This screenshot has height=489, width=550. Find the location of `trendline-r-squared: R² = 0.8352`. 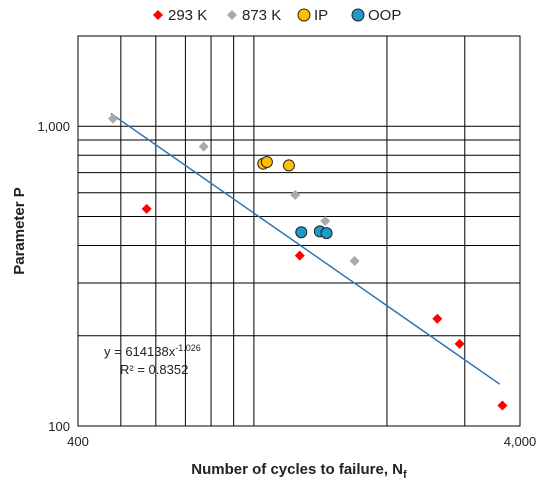

trendline-r-squared: R² = 0.8352 is located at coordinates (154, 369).